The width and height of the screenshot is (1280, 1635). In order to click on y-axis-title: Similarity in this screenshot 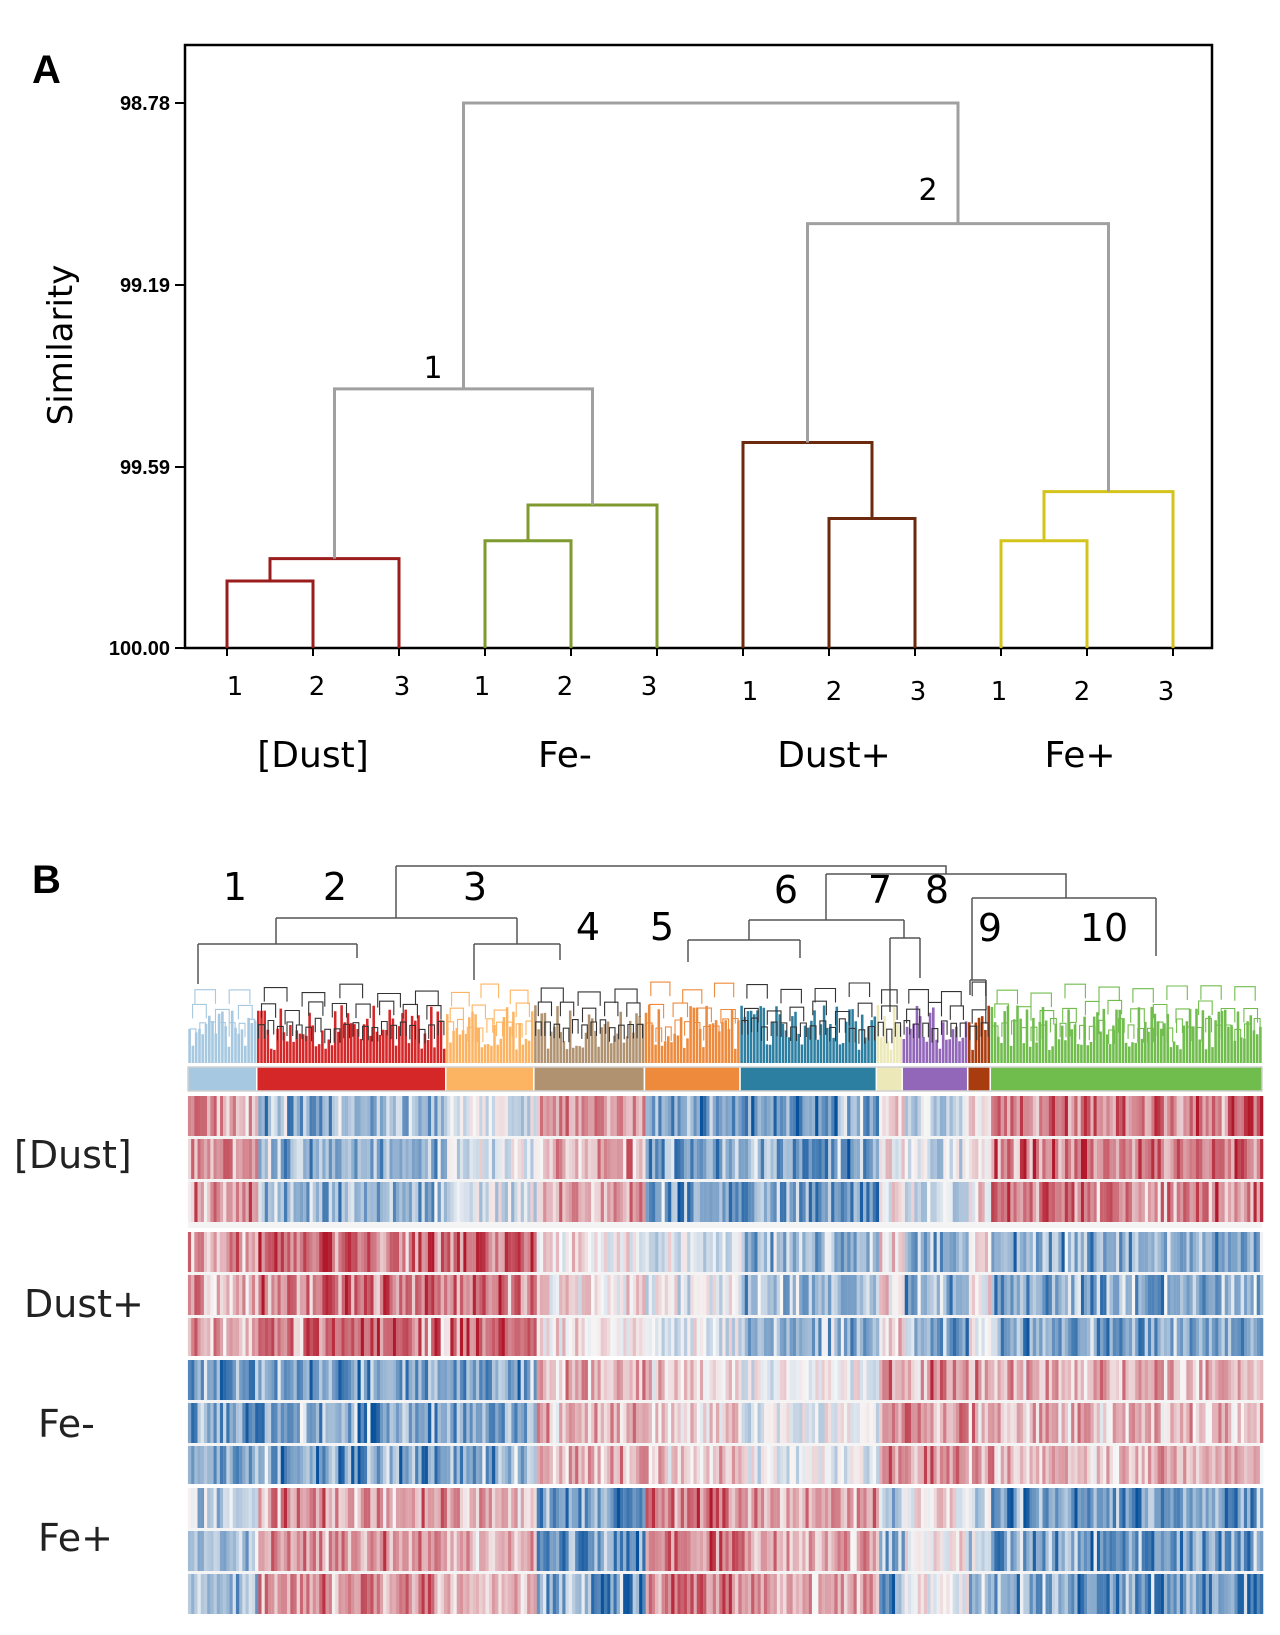, I will do `click(61, 345)`.